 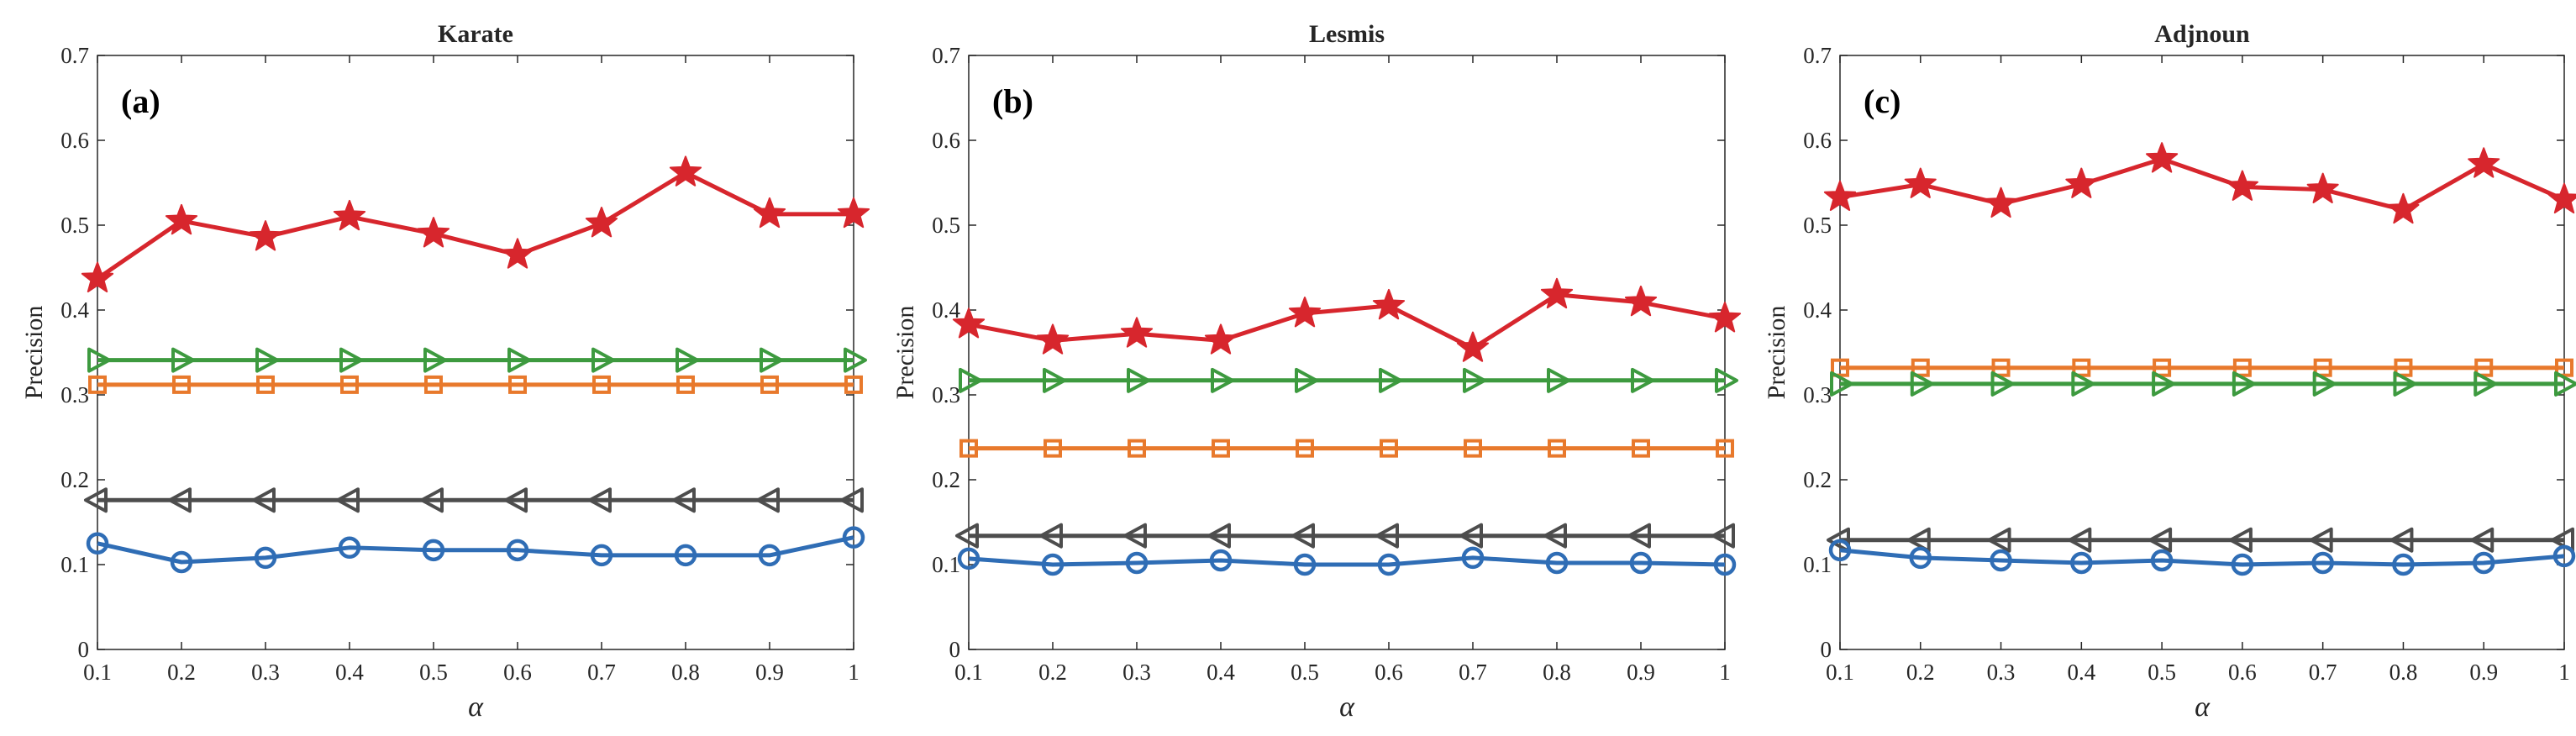 What do you see at coordinates (1920, 672) in the screenshot?
I see `x-tick-label: 0.2` at bounding box center [1920, 672].